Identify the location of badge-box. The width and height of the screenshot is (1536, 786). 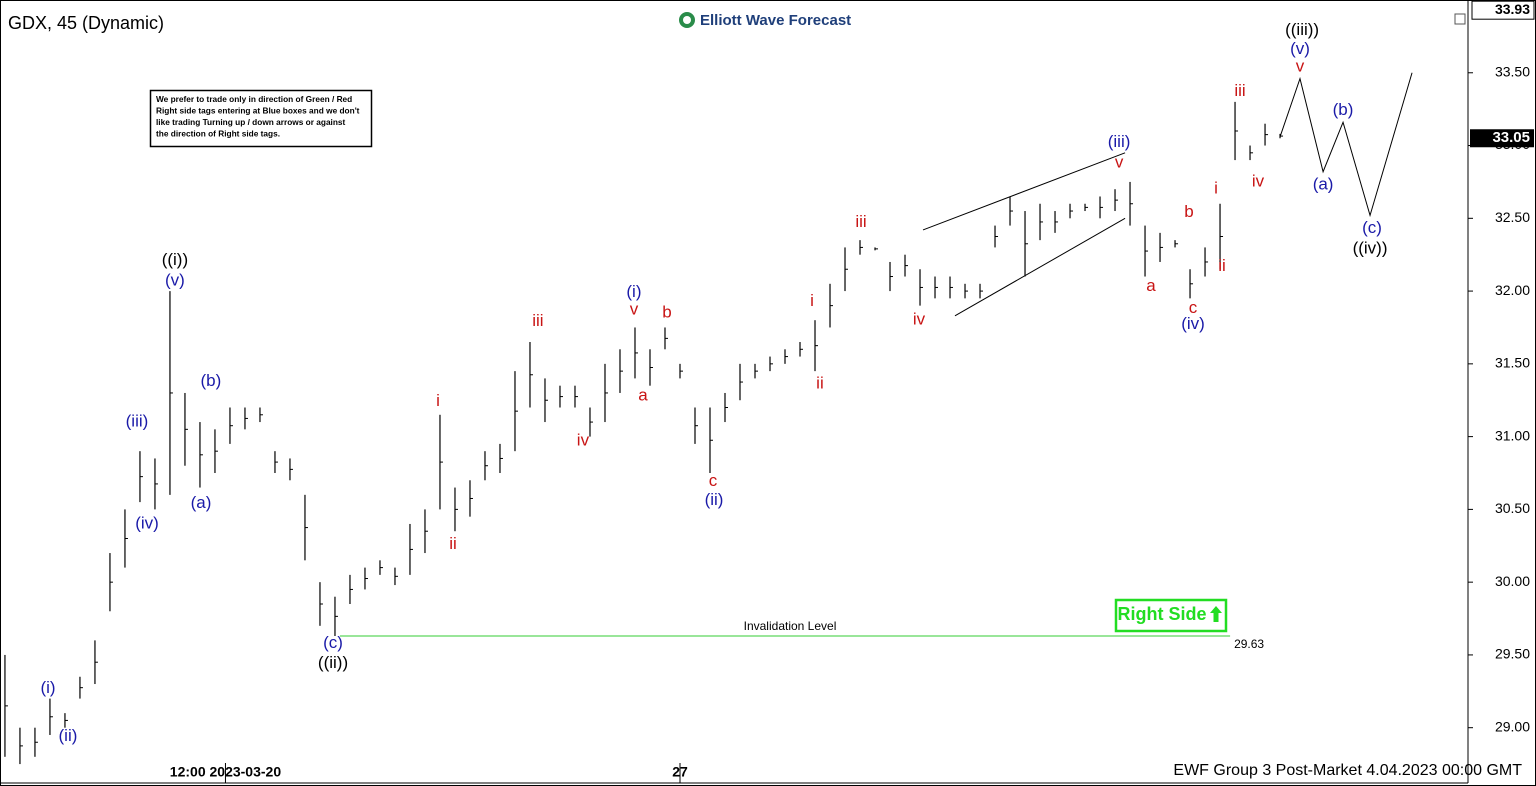
(1171, 615).